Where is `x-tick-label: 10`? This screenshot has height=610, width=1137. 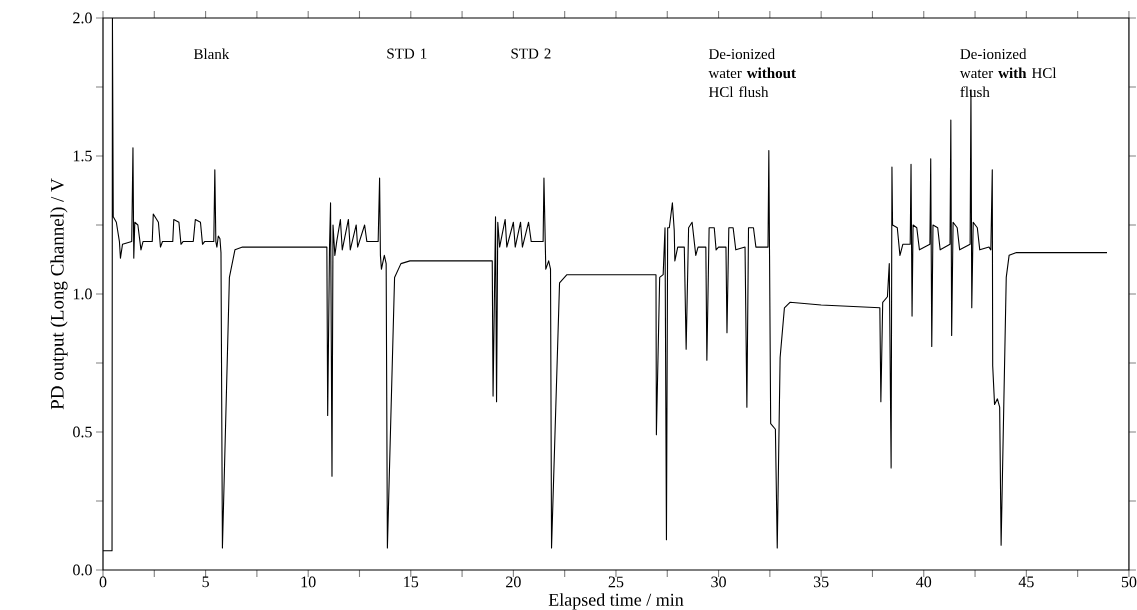 x-tick-label: 10 is located at coordinates (308, 582).